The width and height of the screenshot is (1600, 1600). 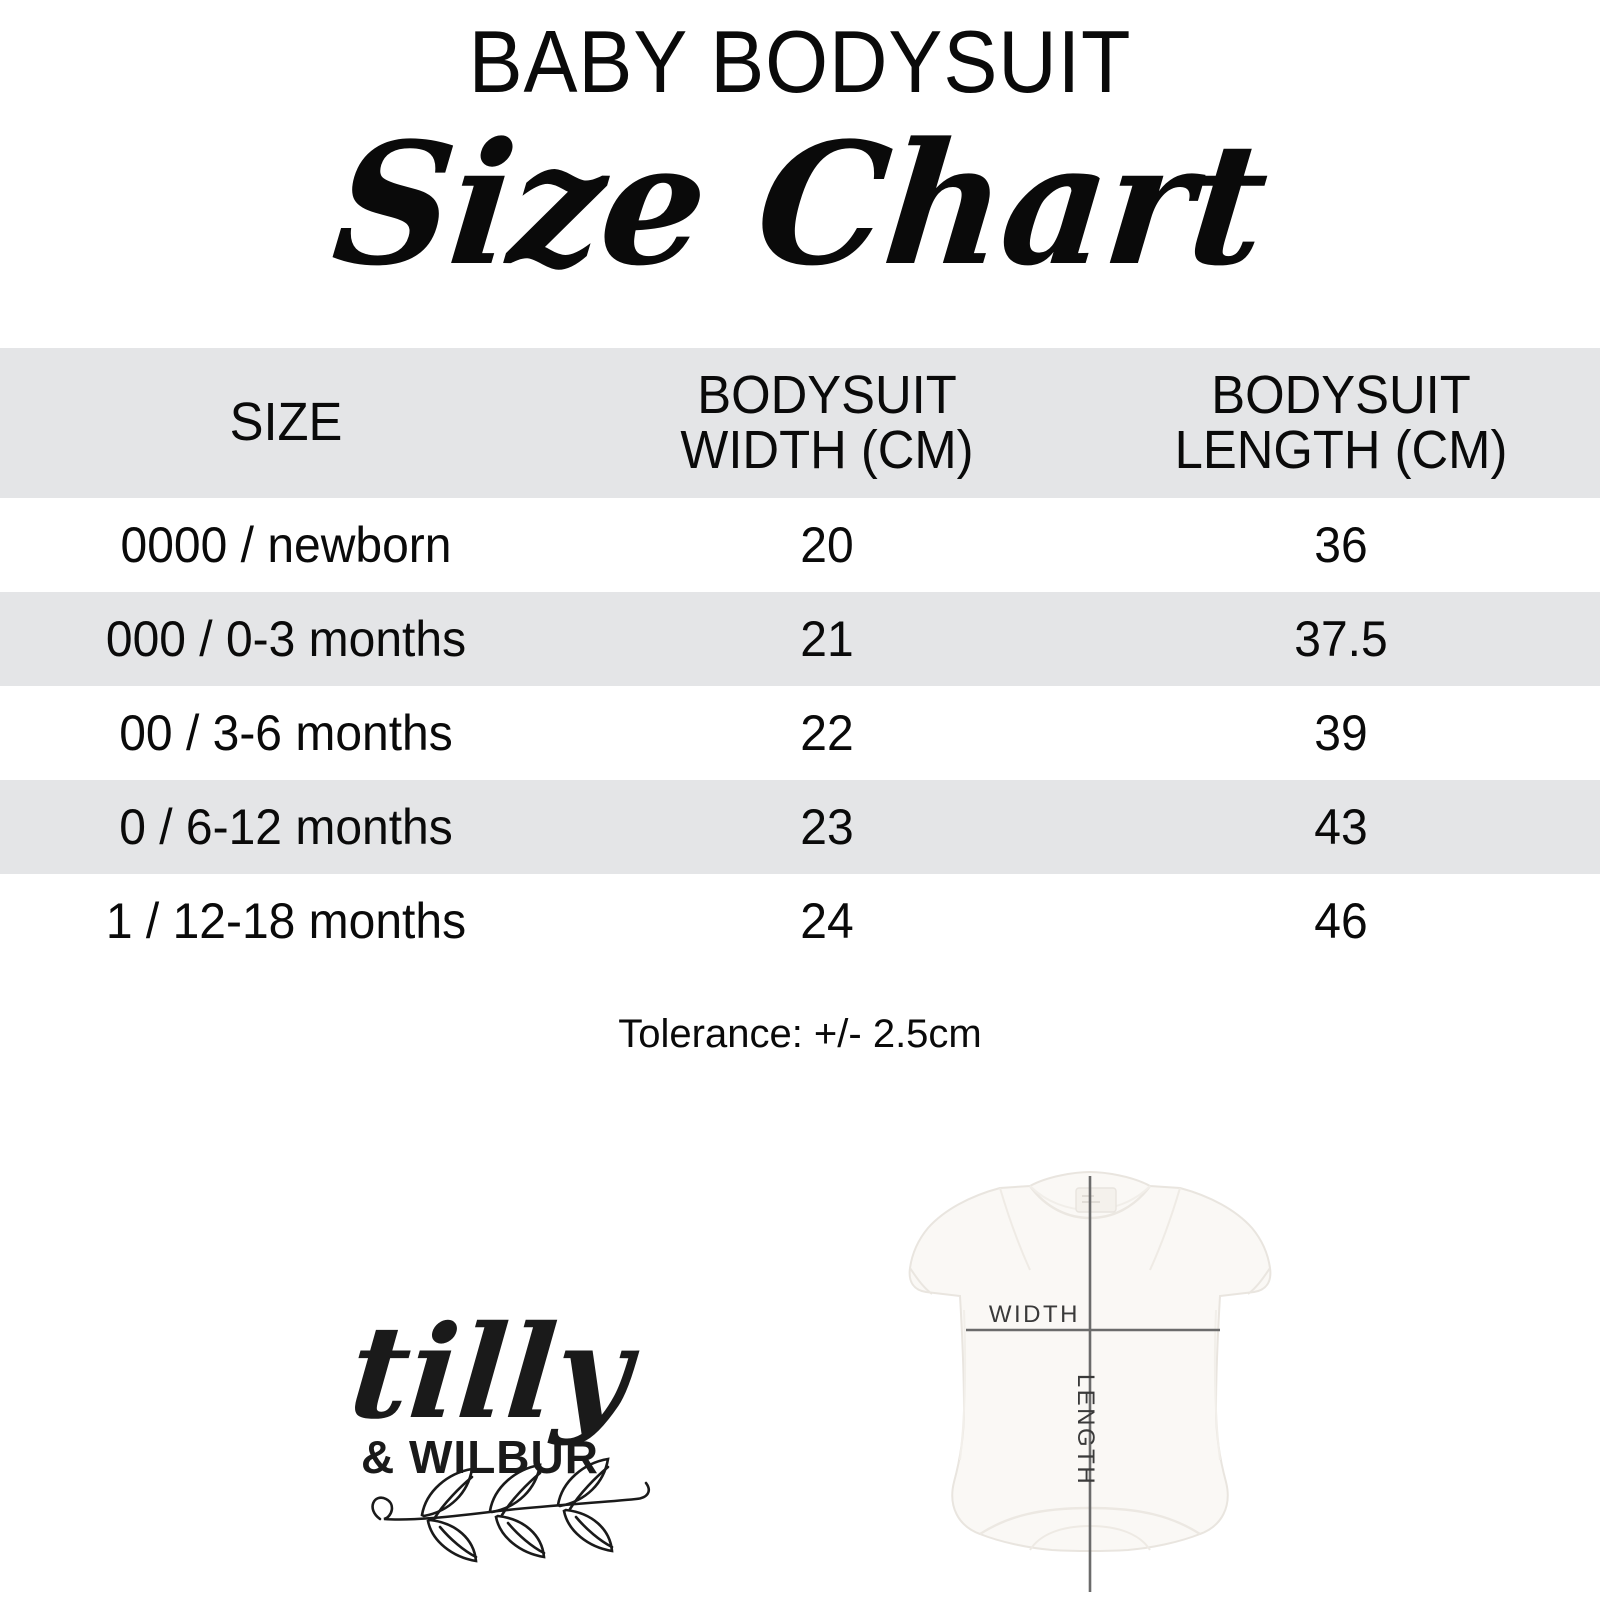 I want to click on cell-length: 39, so click(x=1341, y=733).